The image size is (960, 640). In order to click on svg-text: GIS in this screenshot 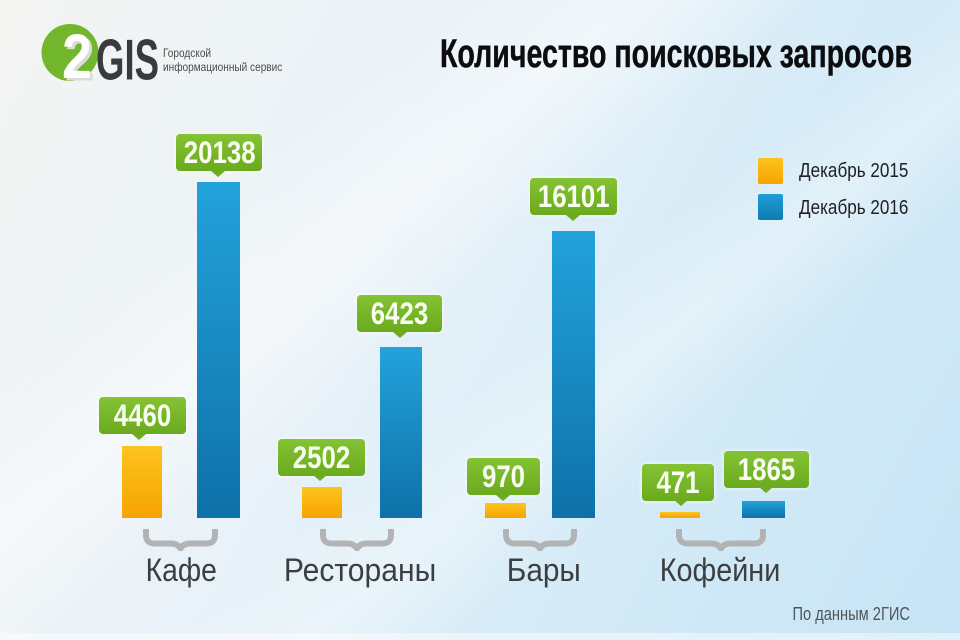, I will do `click(127, 60)`.